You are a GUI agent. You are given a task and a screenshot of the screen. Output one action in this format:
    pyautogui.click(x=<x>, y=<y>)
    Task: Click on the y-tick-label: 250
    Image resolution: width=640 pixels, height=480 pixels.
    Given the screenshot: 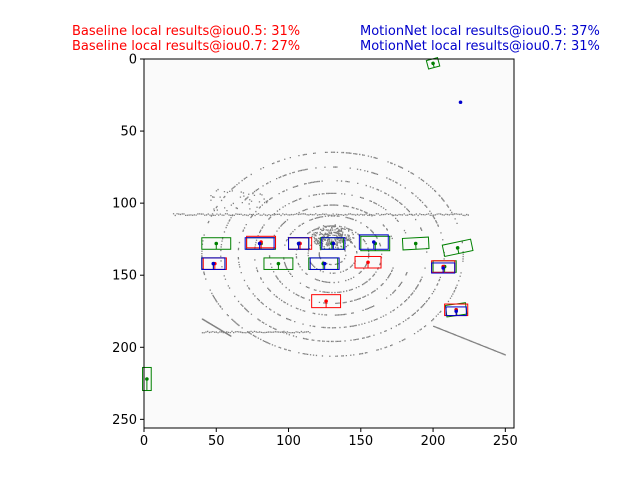 What is the action you would take?
    pyautogui.click(x=124, y=420)
    